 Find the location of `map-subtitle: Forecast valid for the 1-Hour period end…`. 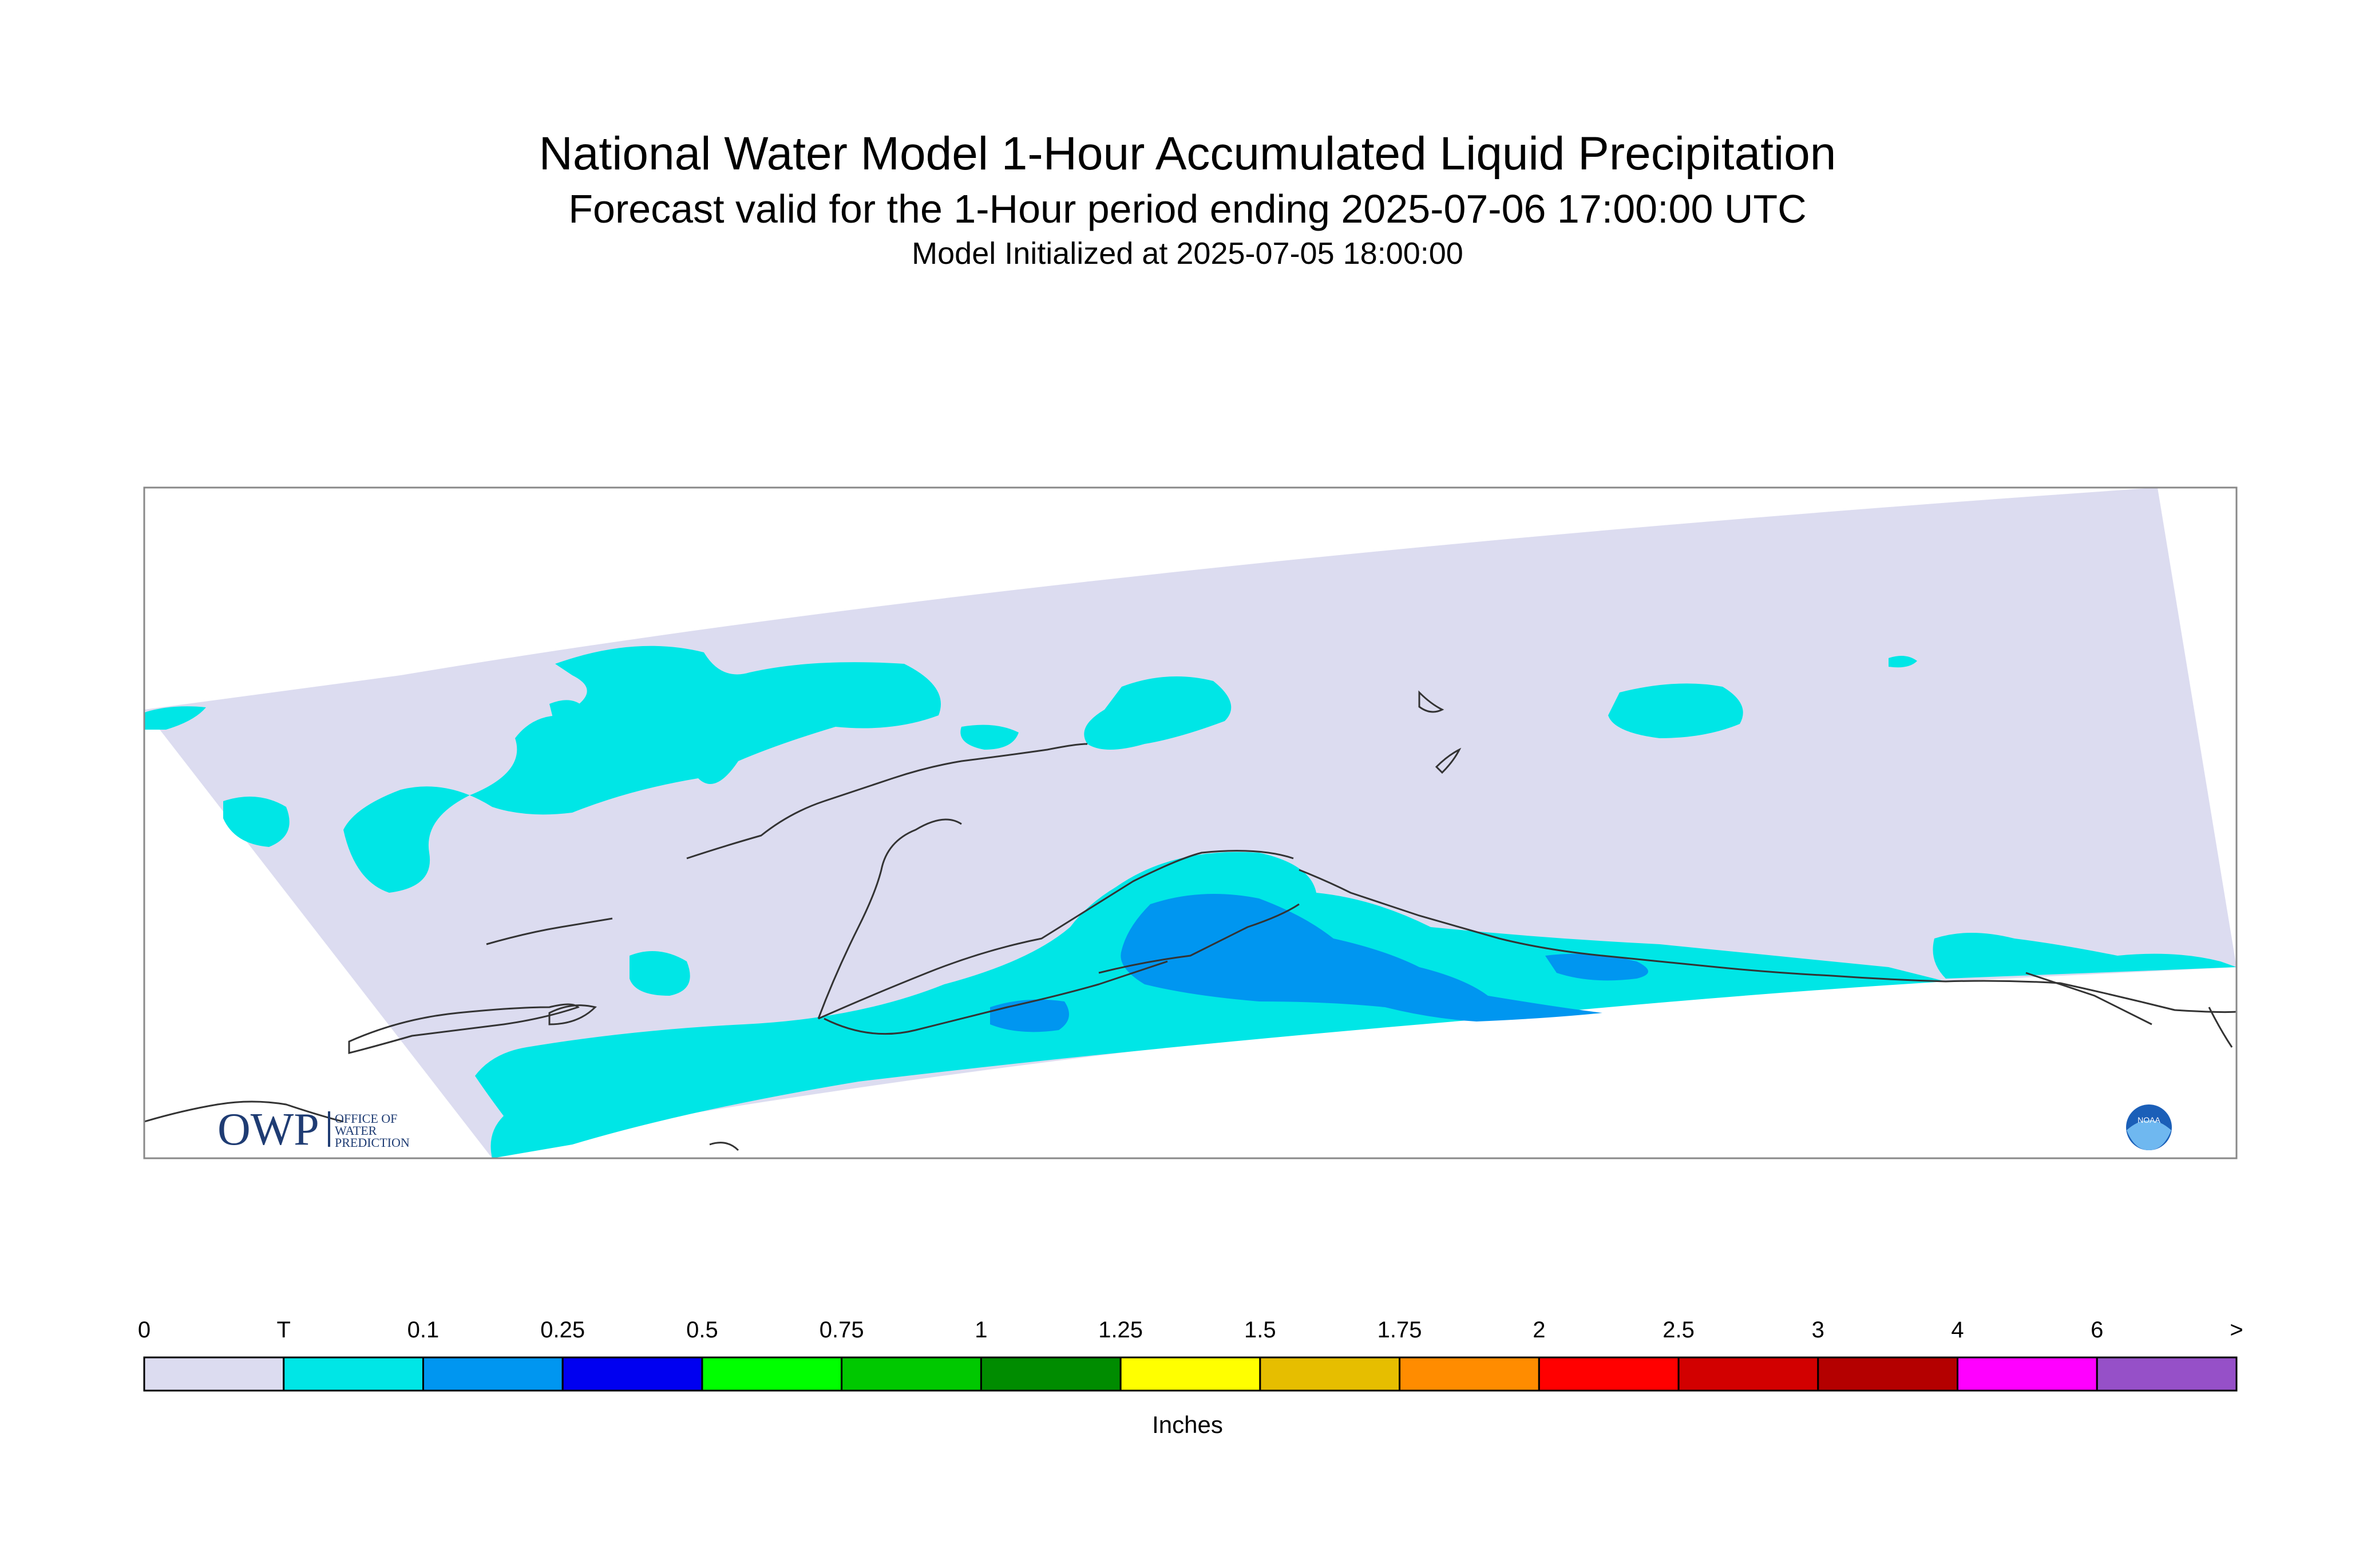

map-subtitle: Forecast valid for the 1-Hour period end… is located at coordinates (1187, 209).